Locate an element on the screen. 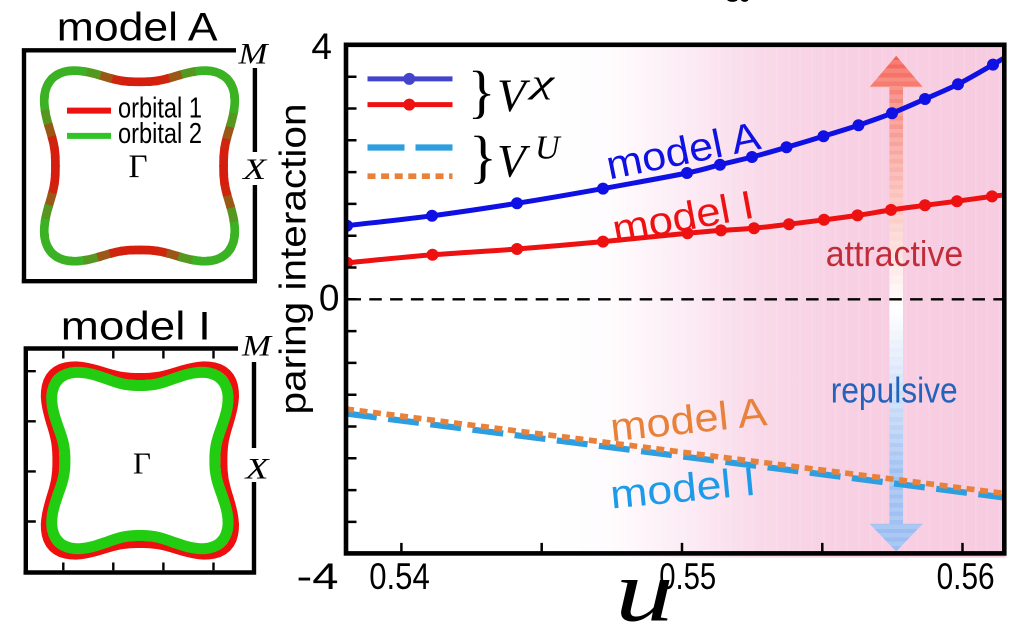 The height and width of the screenshot is (634, 1019). svg-text: 0.56 is located at coordinates (966, 576).